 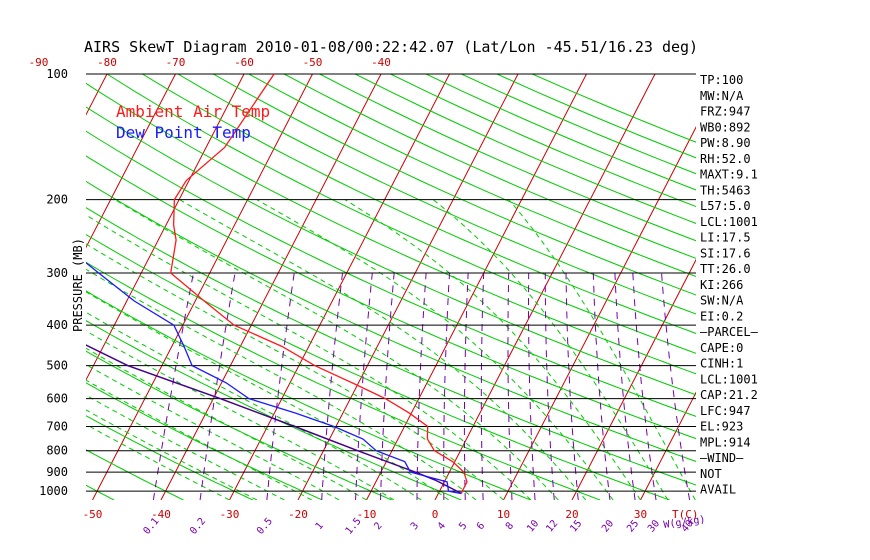 What do you see at coordinates (725, 442) in the screenshot?
I see `index-entry: MPL:914` at bounding box center [725, 442].